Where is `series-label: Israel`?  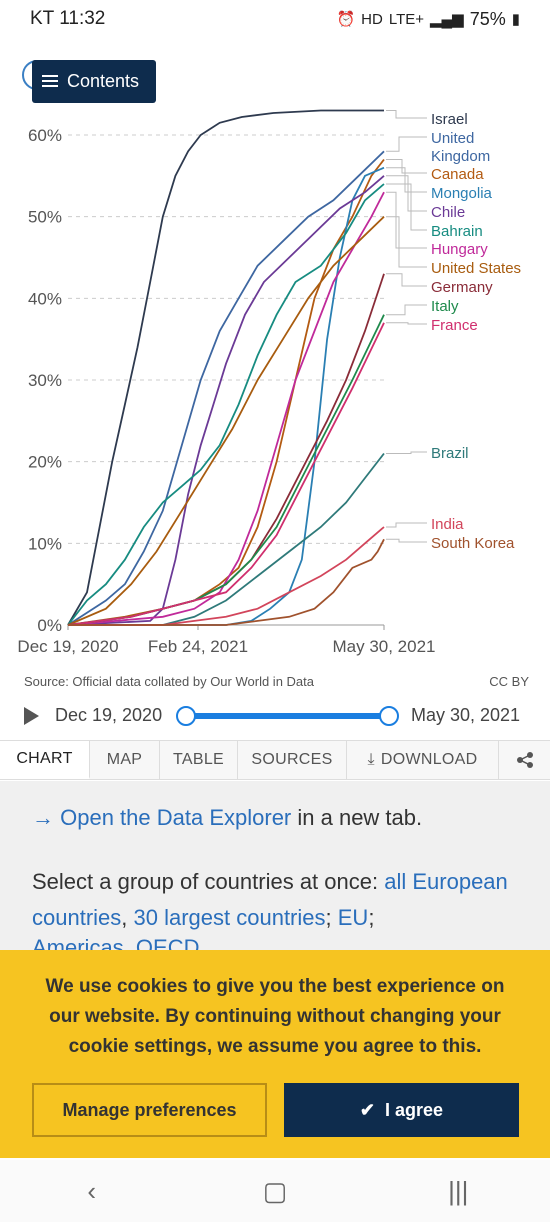
series-label: Israel is located at coordinates (449, 119).